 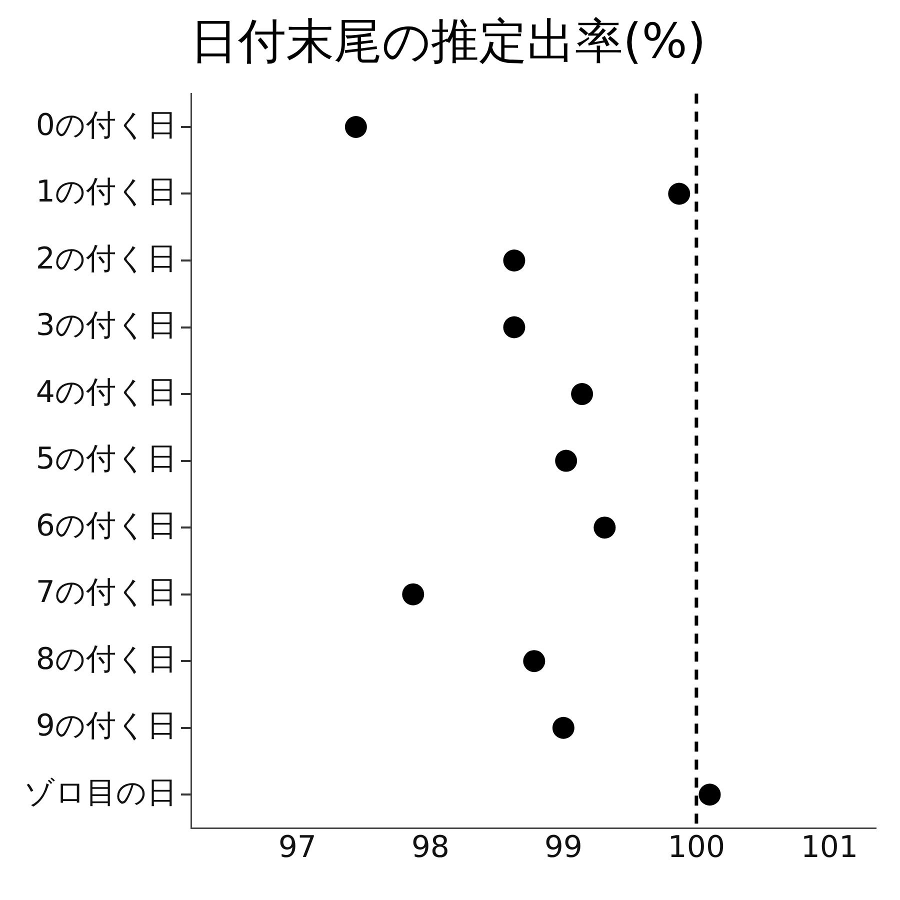 What do you see at coordinates (297, 847) in the screenshot?
I see `x-tick-label: 97` at bounding box center [297, 847].